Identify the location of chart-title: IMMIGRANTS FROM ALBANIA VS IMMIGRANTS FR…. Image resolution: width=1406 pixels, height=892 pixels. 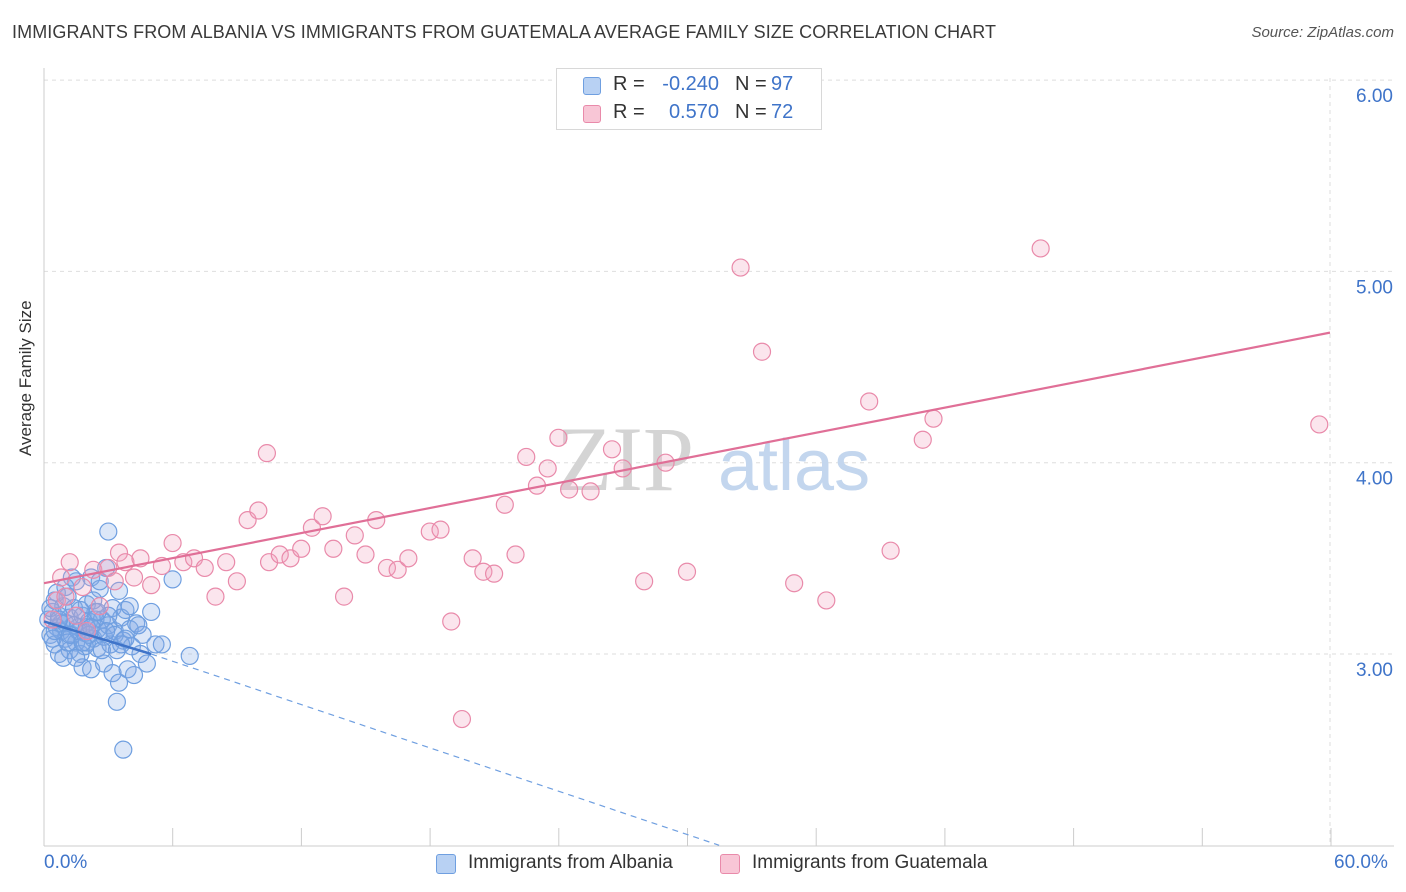
(504, 32).